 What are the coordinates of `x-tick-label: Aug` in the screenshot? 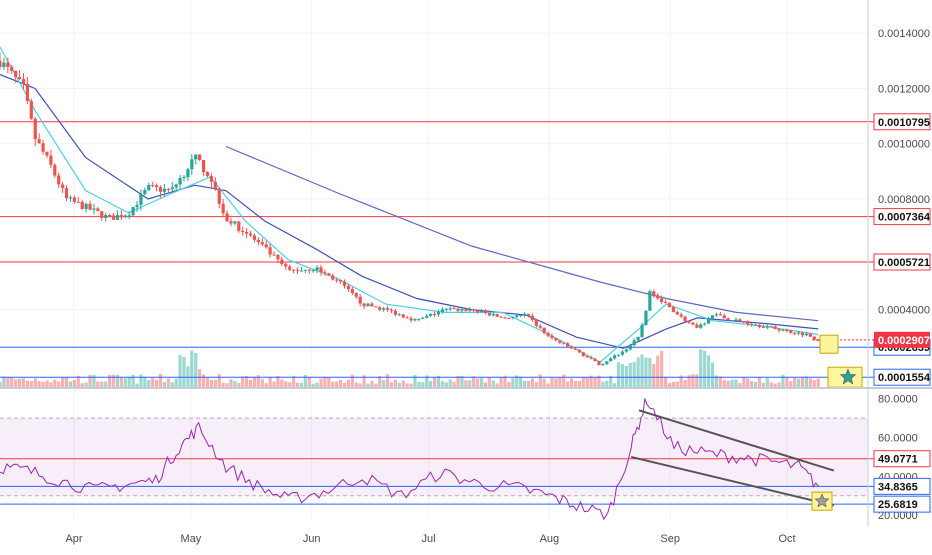 It's located at (550, 539).